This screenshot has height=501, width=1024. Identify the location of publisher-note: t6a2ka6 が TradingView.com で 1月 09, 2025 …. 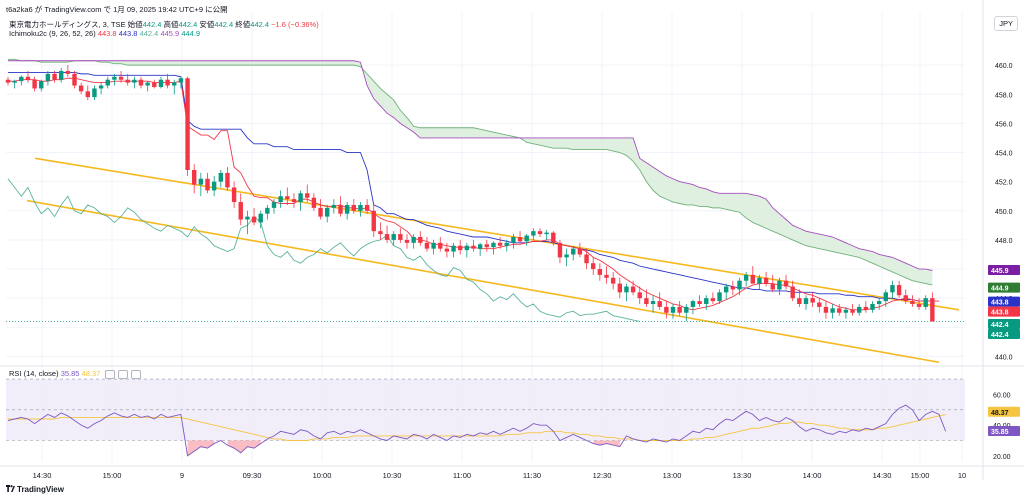
(117, 9).